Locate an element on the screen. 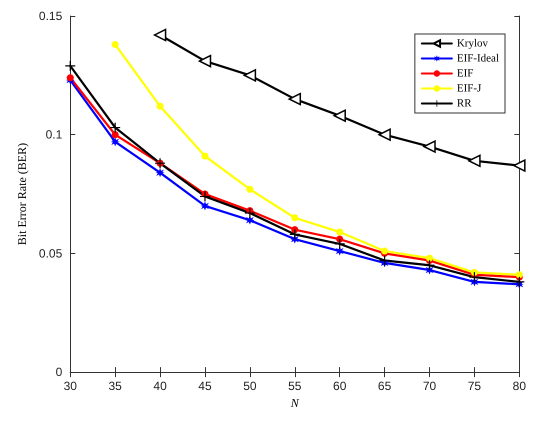 The image size is (537, 422). legend-label: EIF is located at coordinates (465, 74).